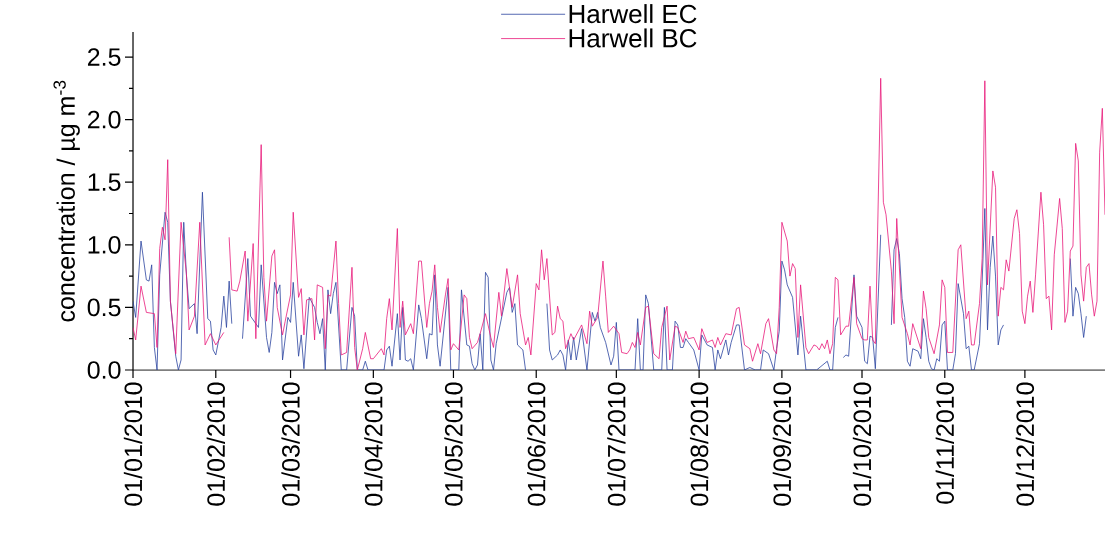 Image resolution: width=1105 pixels, height=534 pixels. Describe the element at coordinates (104, 119) in the screenshot. I see `y-tick-label: 2.0` at that location.